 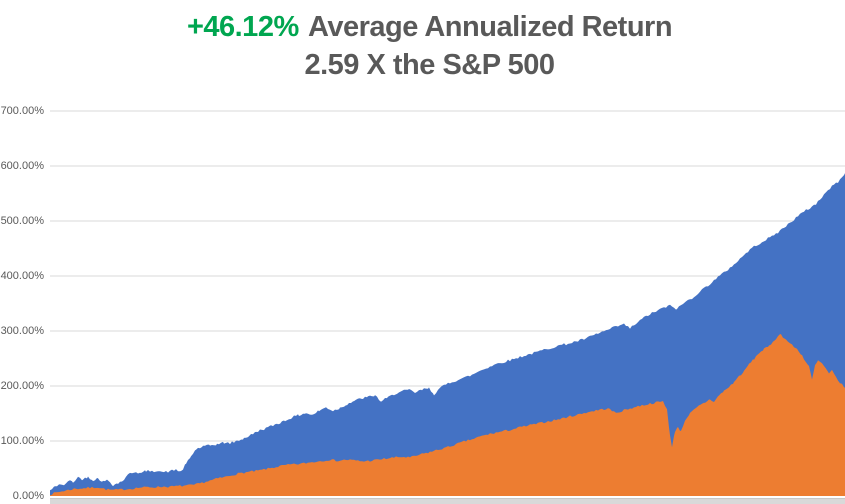 I want to click on y-axis-tick-label: 600.00%, so click(x=22, y=166).